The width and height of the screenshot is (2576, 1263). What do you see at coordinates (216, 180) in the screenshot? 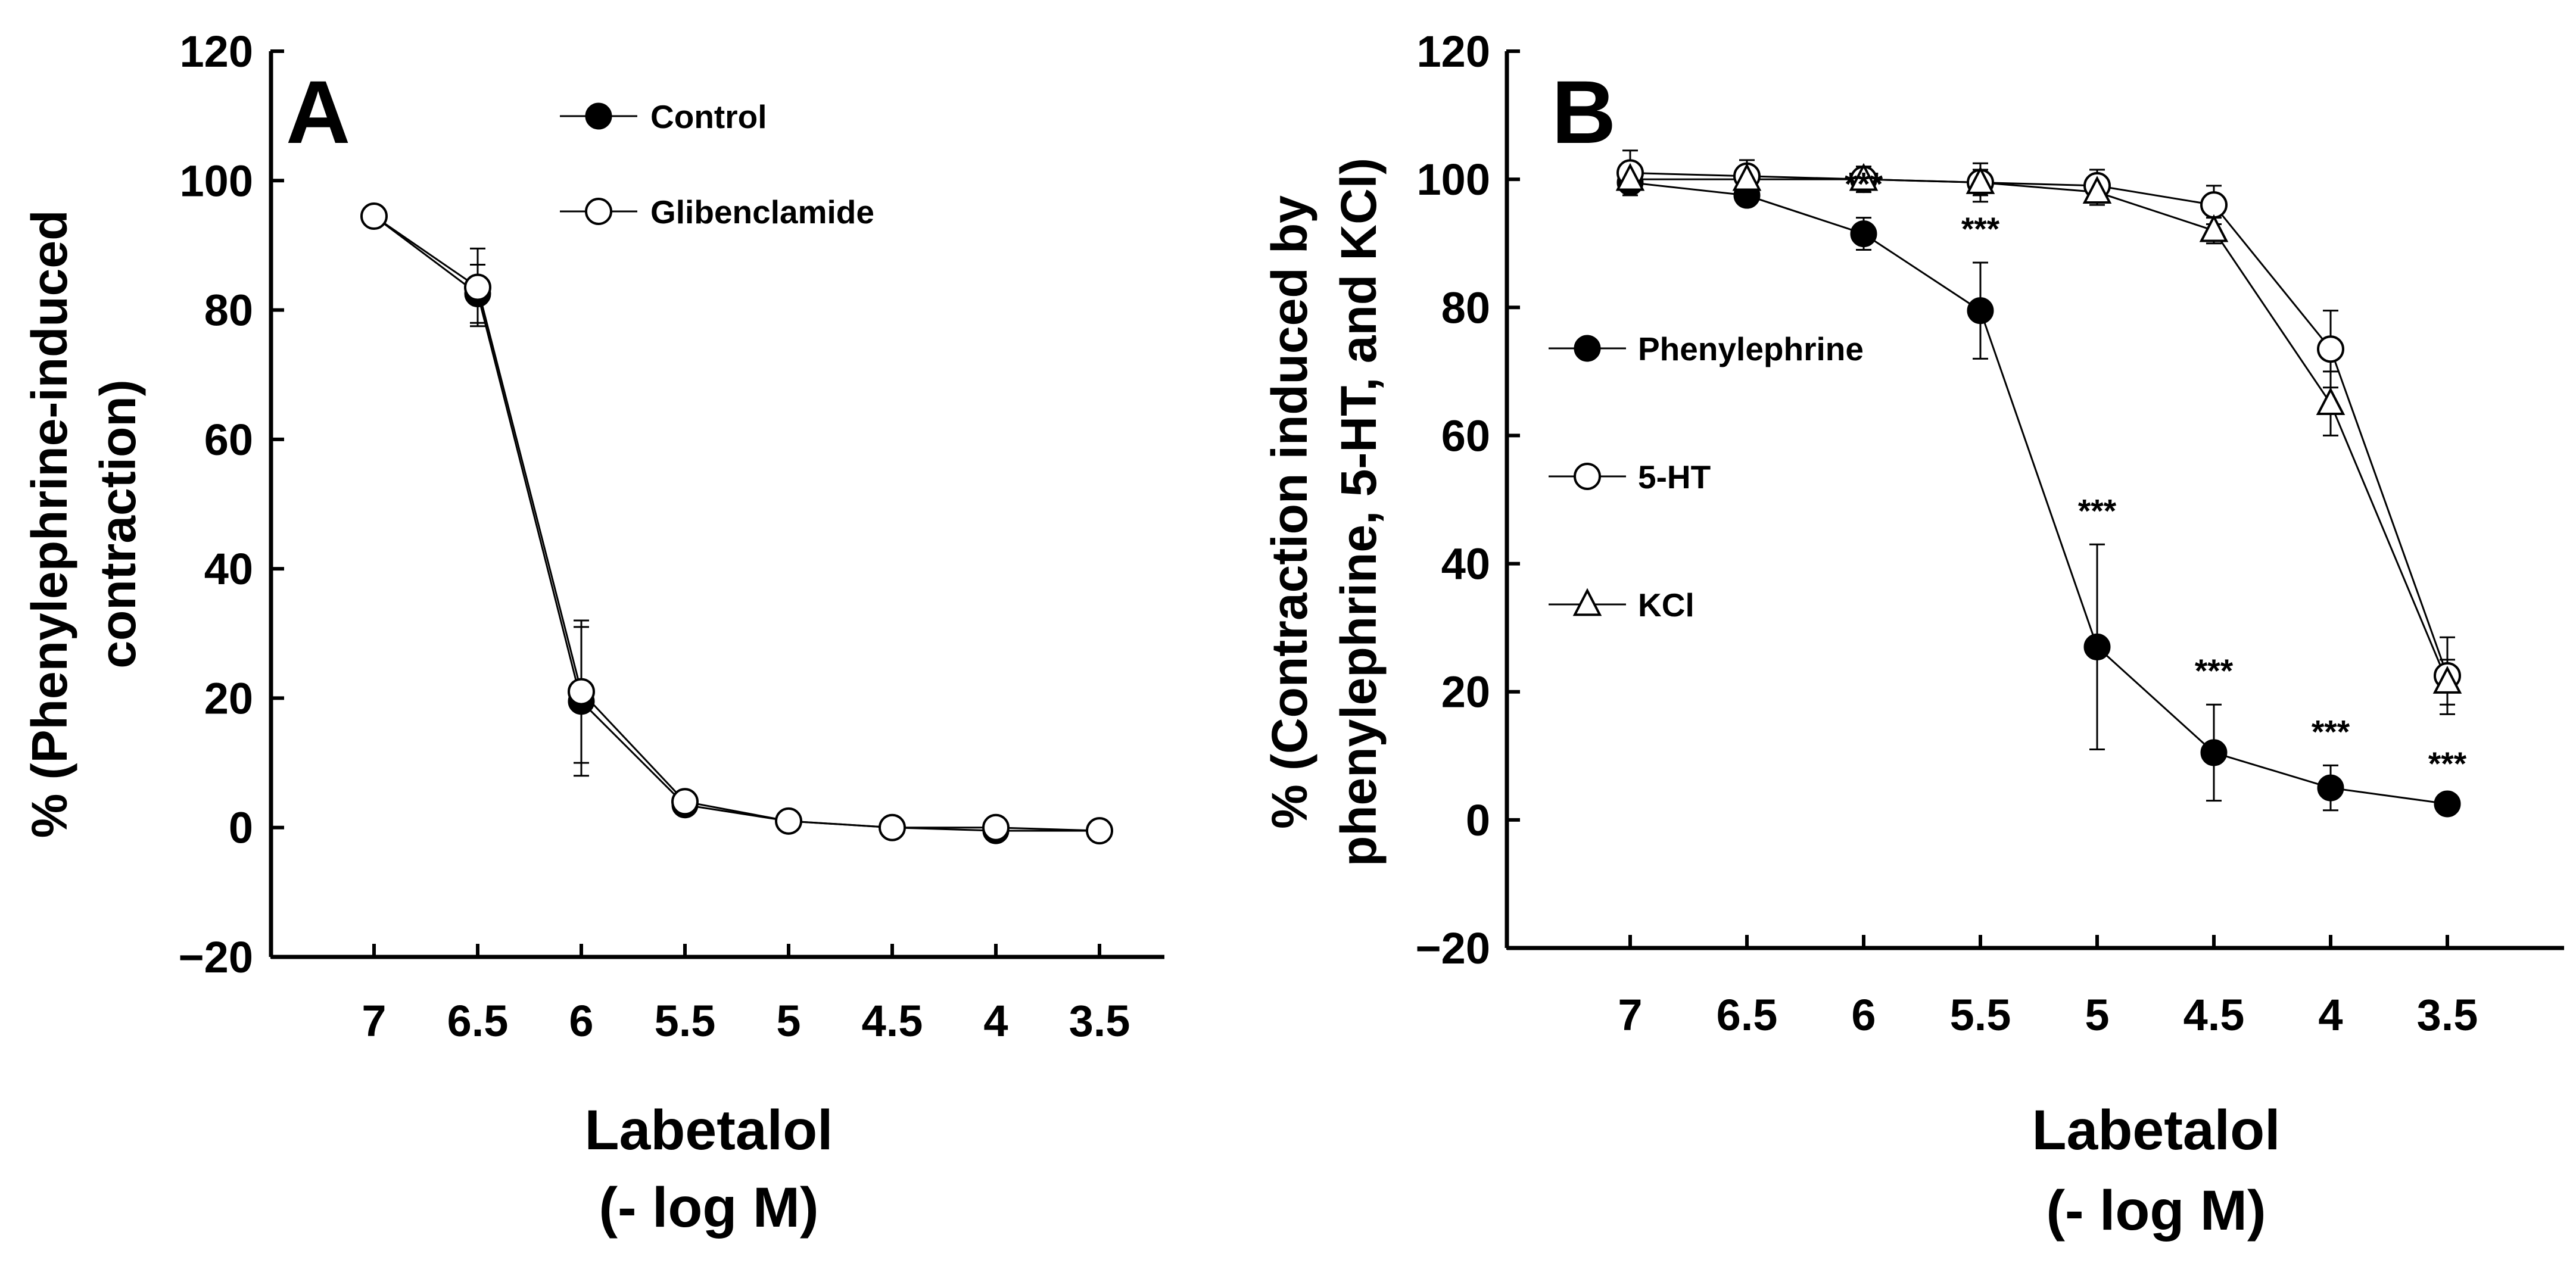
I see `panel-a-y-tick-label: 100` at bounding box center [216, 180].